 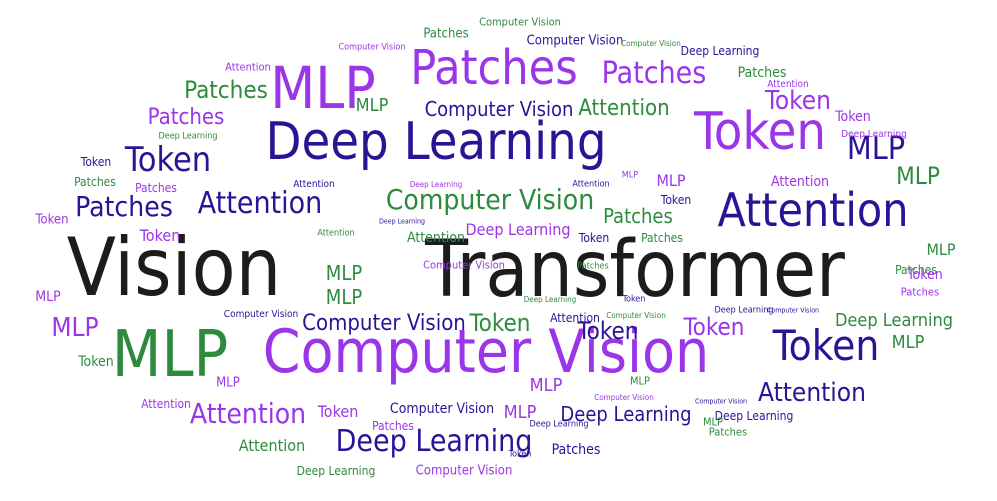 I want to click on word-transformer: Transformer, so click(x=635, y=270).